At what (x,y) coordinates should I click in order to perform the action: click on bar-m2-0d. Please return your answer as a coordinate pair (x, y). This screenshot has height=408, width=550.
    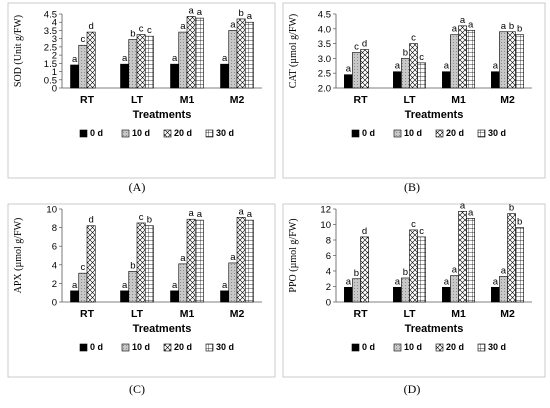
    Looking at the image, I should click on (225, 76).